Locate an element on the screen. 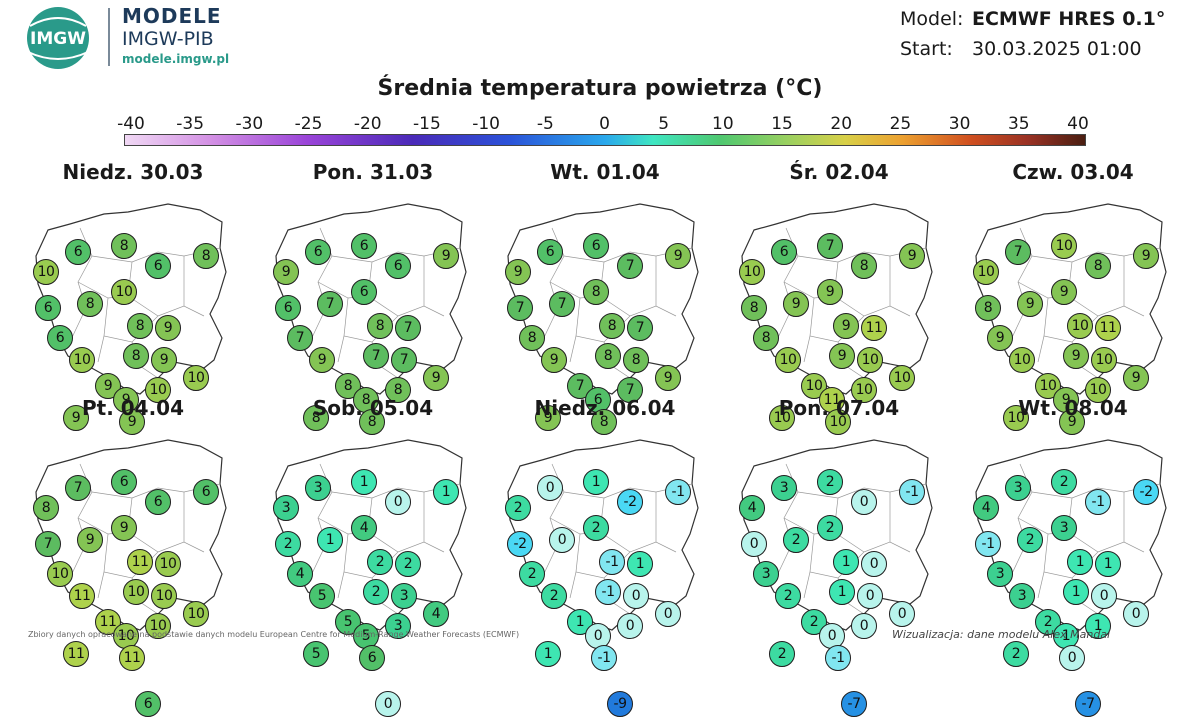 Image resolution: width=1200 pixels, height=717 pixels. forecast-panel: Pon. 31.03666996767879787888890 is located at coordinates (373, 320).